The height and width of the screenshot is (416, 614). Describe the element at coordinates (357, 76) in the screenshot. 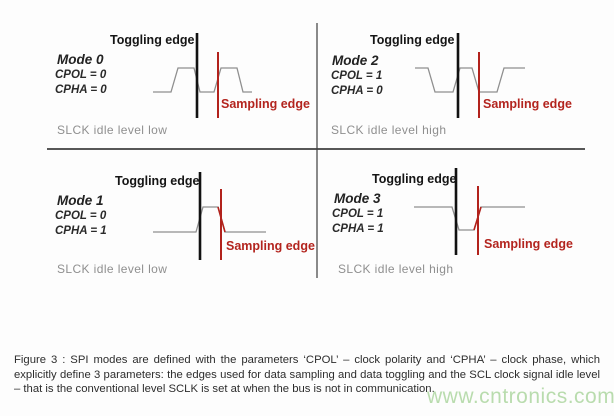

I see `mode-2-cpol-value: CPOL = 1` at that location.